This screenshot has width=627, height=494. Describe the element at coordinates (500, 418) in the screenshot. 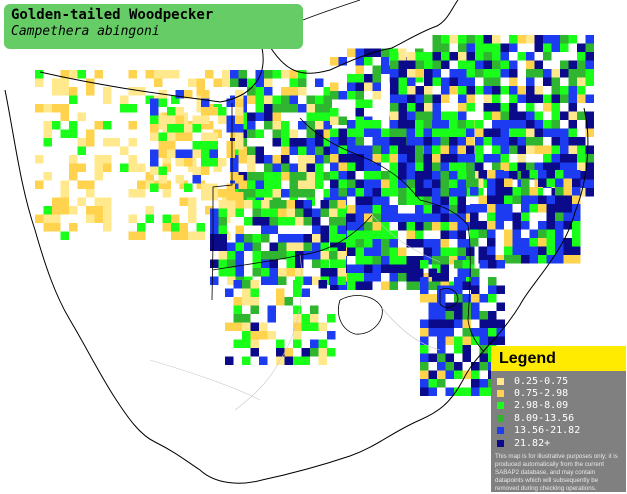

I see `legend-swatch` at that location.